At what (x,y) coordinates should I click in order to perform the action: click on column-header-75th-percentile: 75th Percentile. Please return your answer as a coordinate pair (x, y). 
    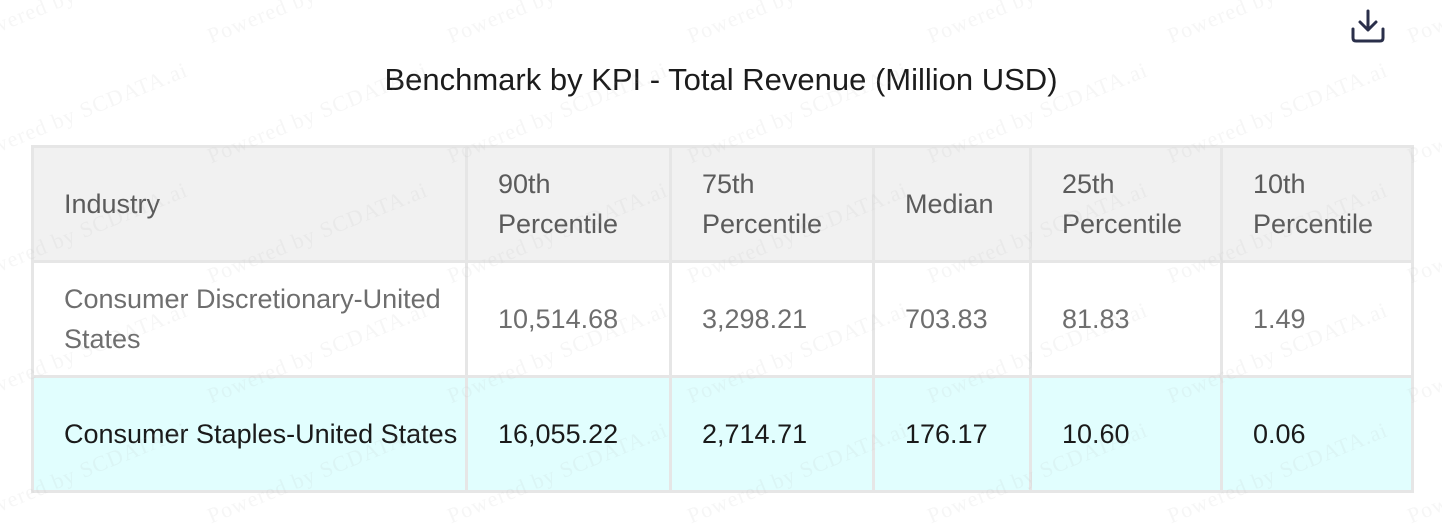
    Looking at the image, I should click on (772, 204).